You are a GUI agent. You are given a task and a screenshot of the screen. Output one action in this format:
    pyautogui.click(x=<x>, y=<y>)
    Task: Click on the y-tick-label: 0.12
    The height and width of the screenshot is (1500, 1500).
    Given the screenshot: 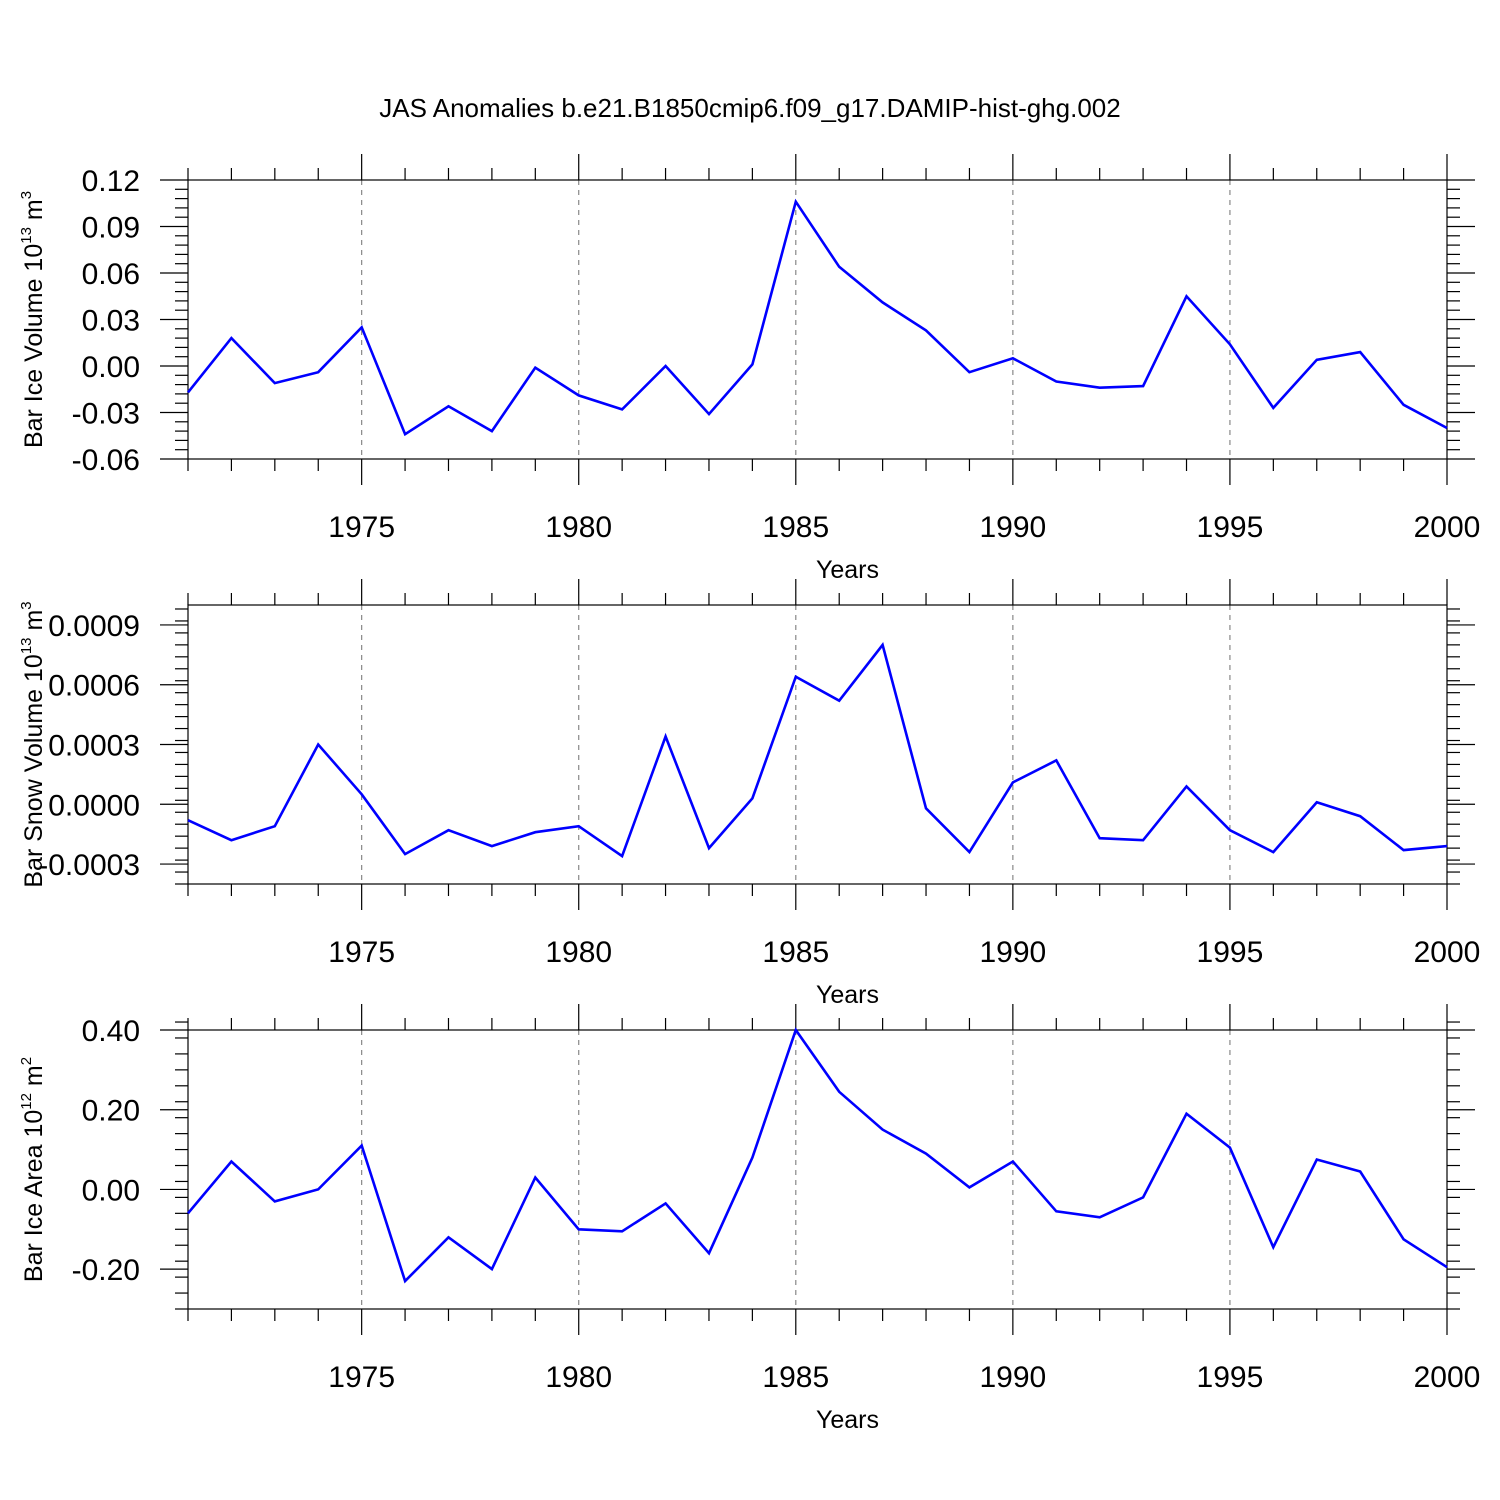 What is the action you would take?
    pyautogui.click(x=111, y=181)
    